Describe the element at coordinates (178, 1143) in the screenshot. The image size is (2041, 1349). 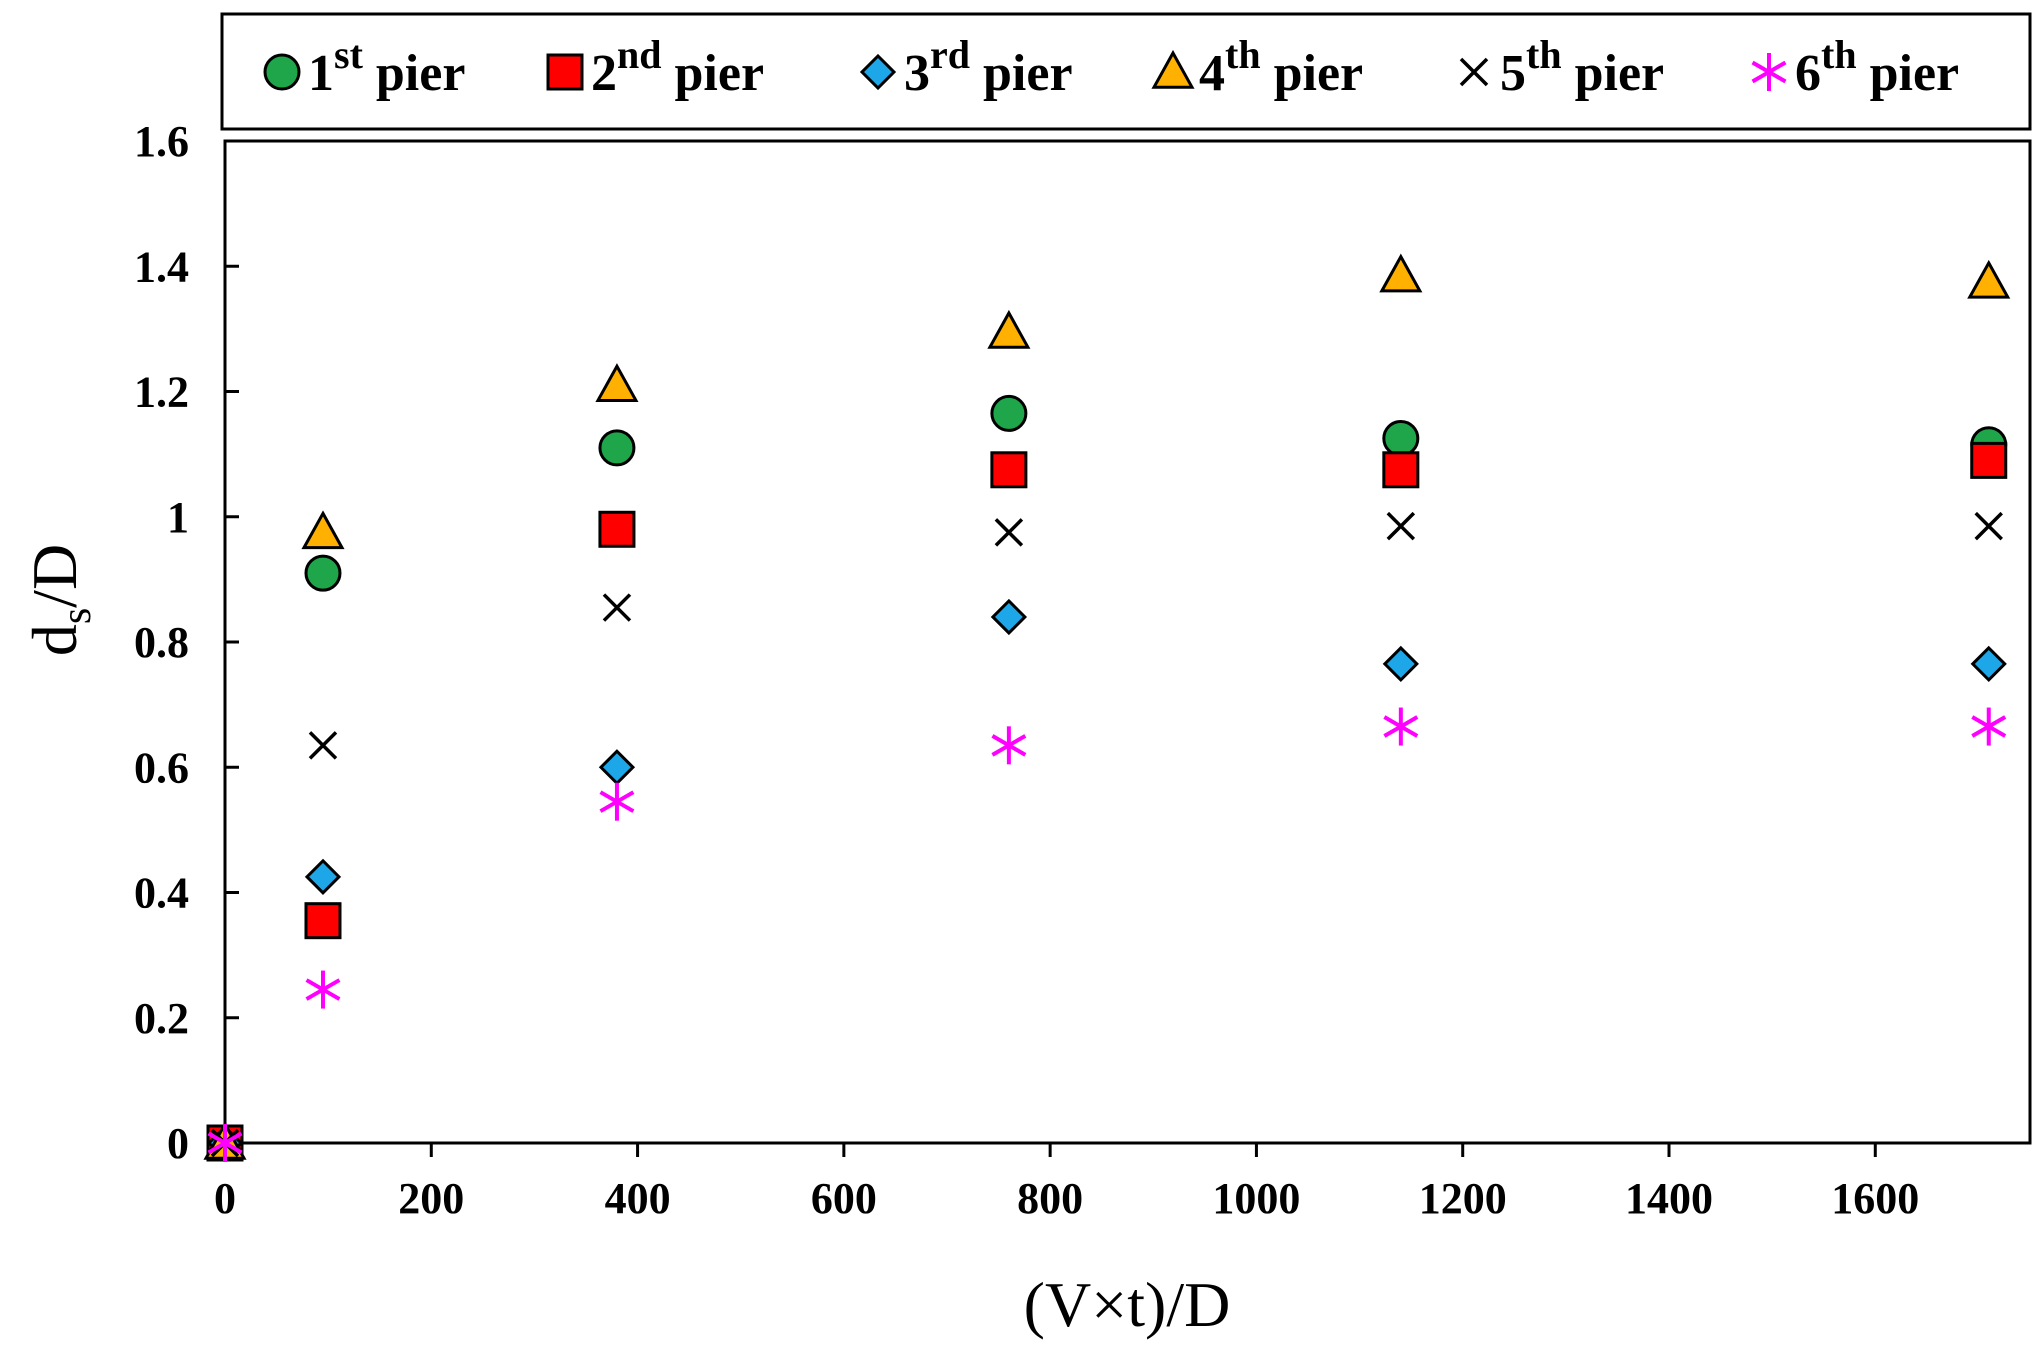
I see `y-tick-label: 0` at that location.